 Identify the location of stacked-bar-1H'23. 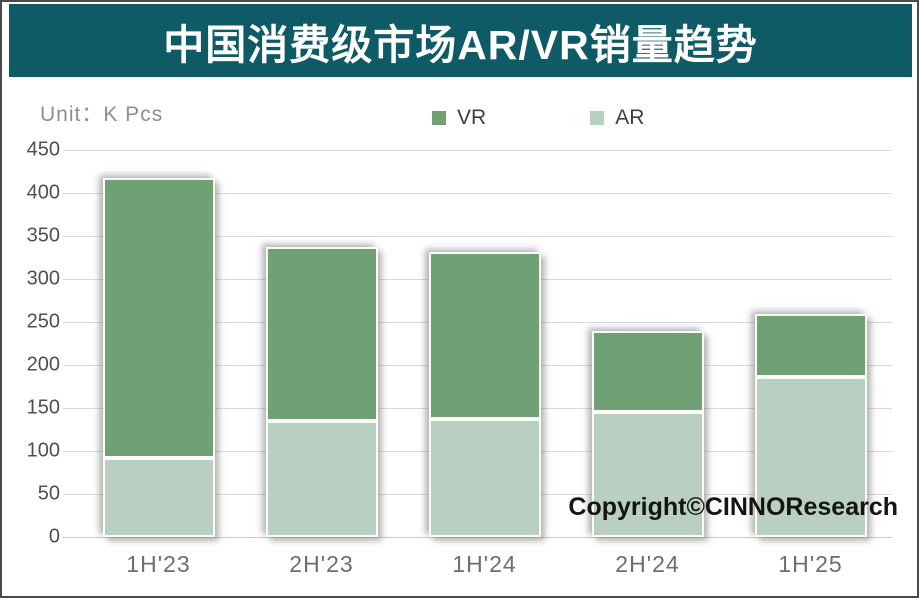
(158, 357).